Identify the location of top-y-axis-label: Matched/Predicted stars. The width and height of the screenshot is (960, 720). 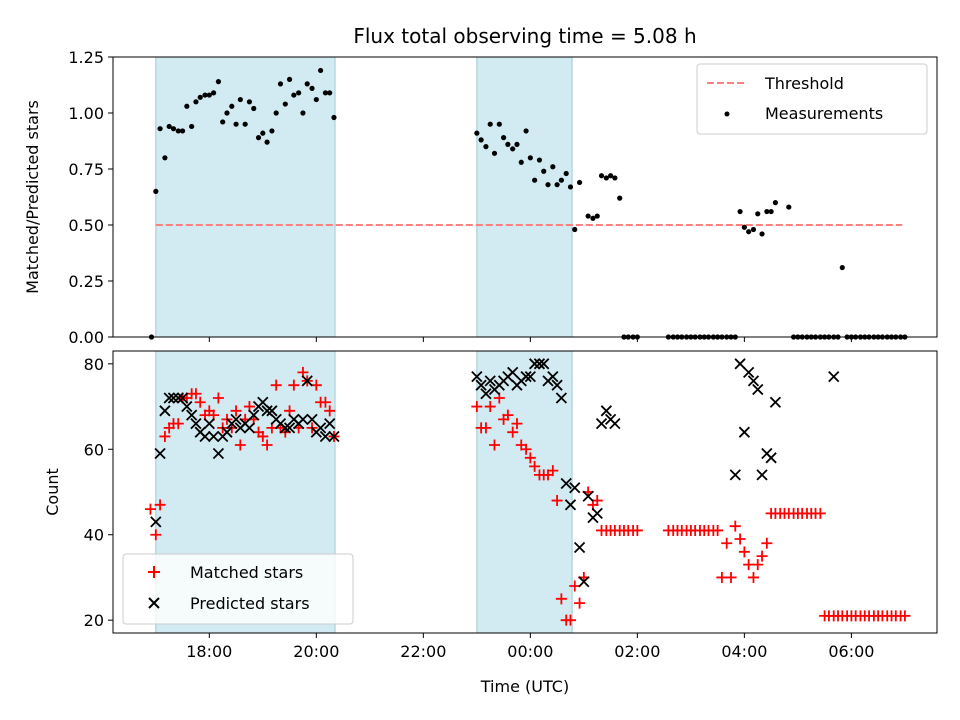
(32, 197).